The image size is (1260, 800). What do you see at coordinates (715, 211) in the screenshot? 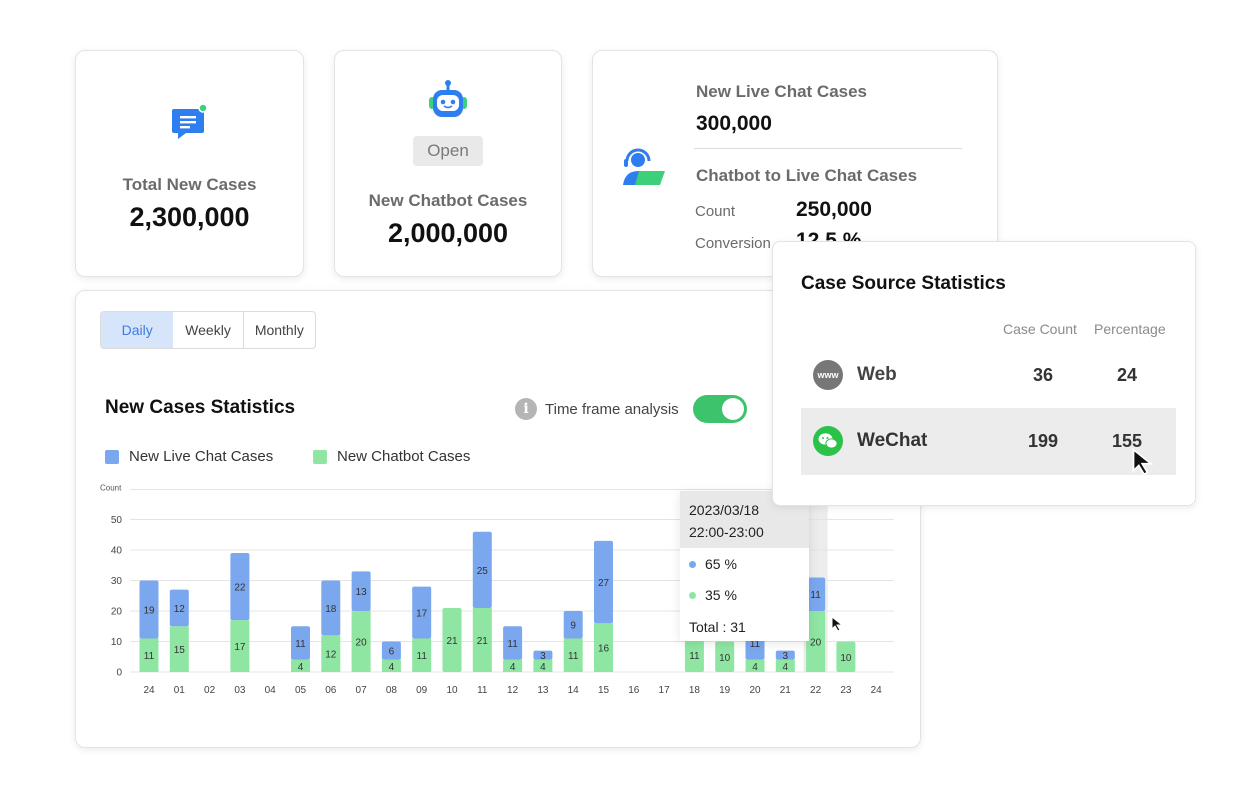
I see `count-label: Count` at bounding box center [715, 211].